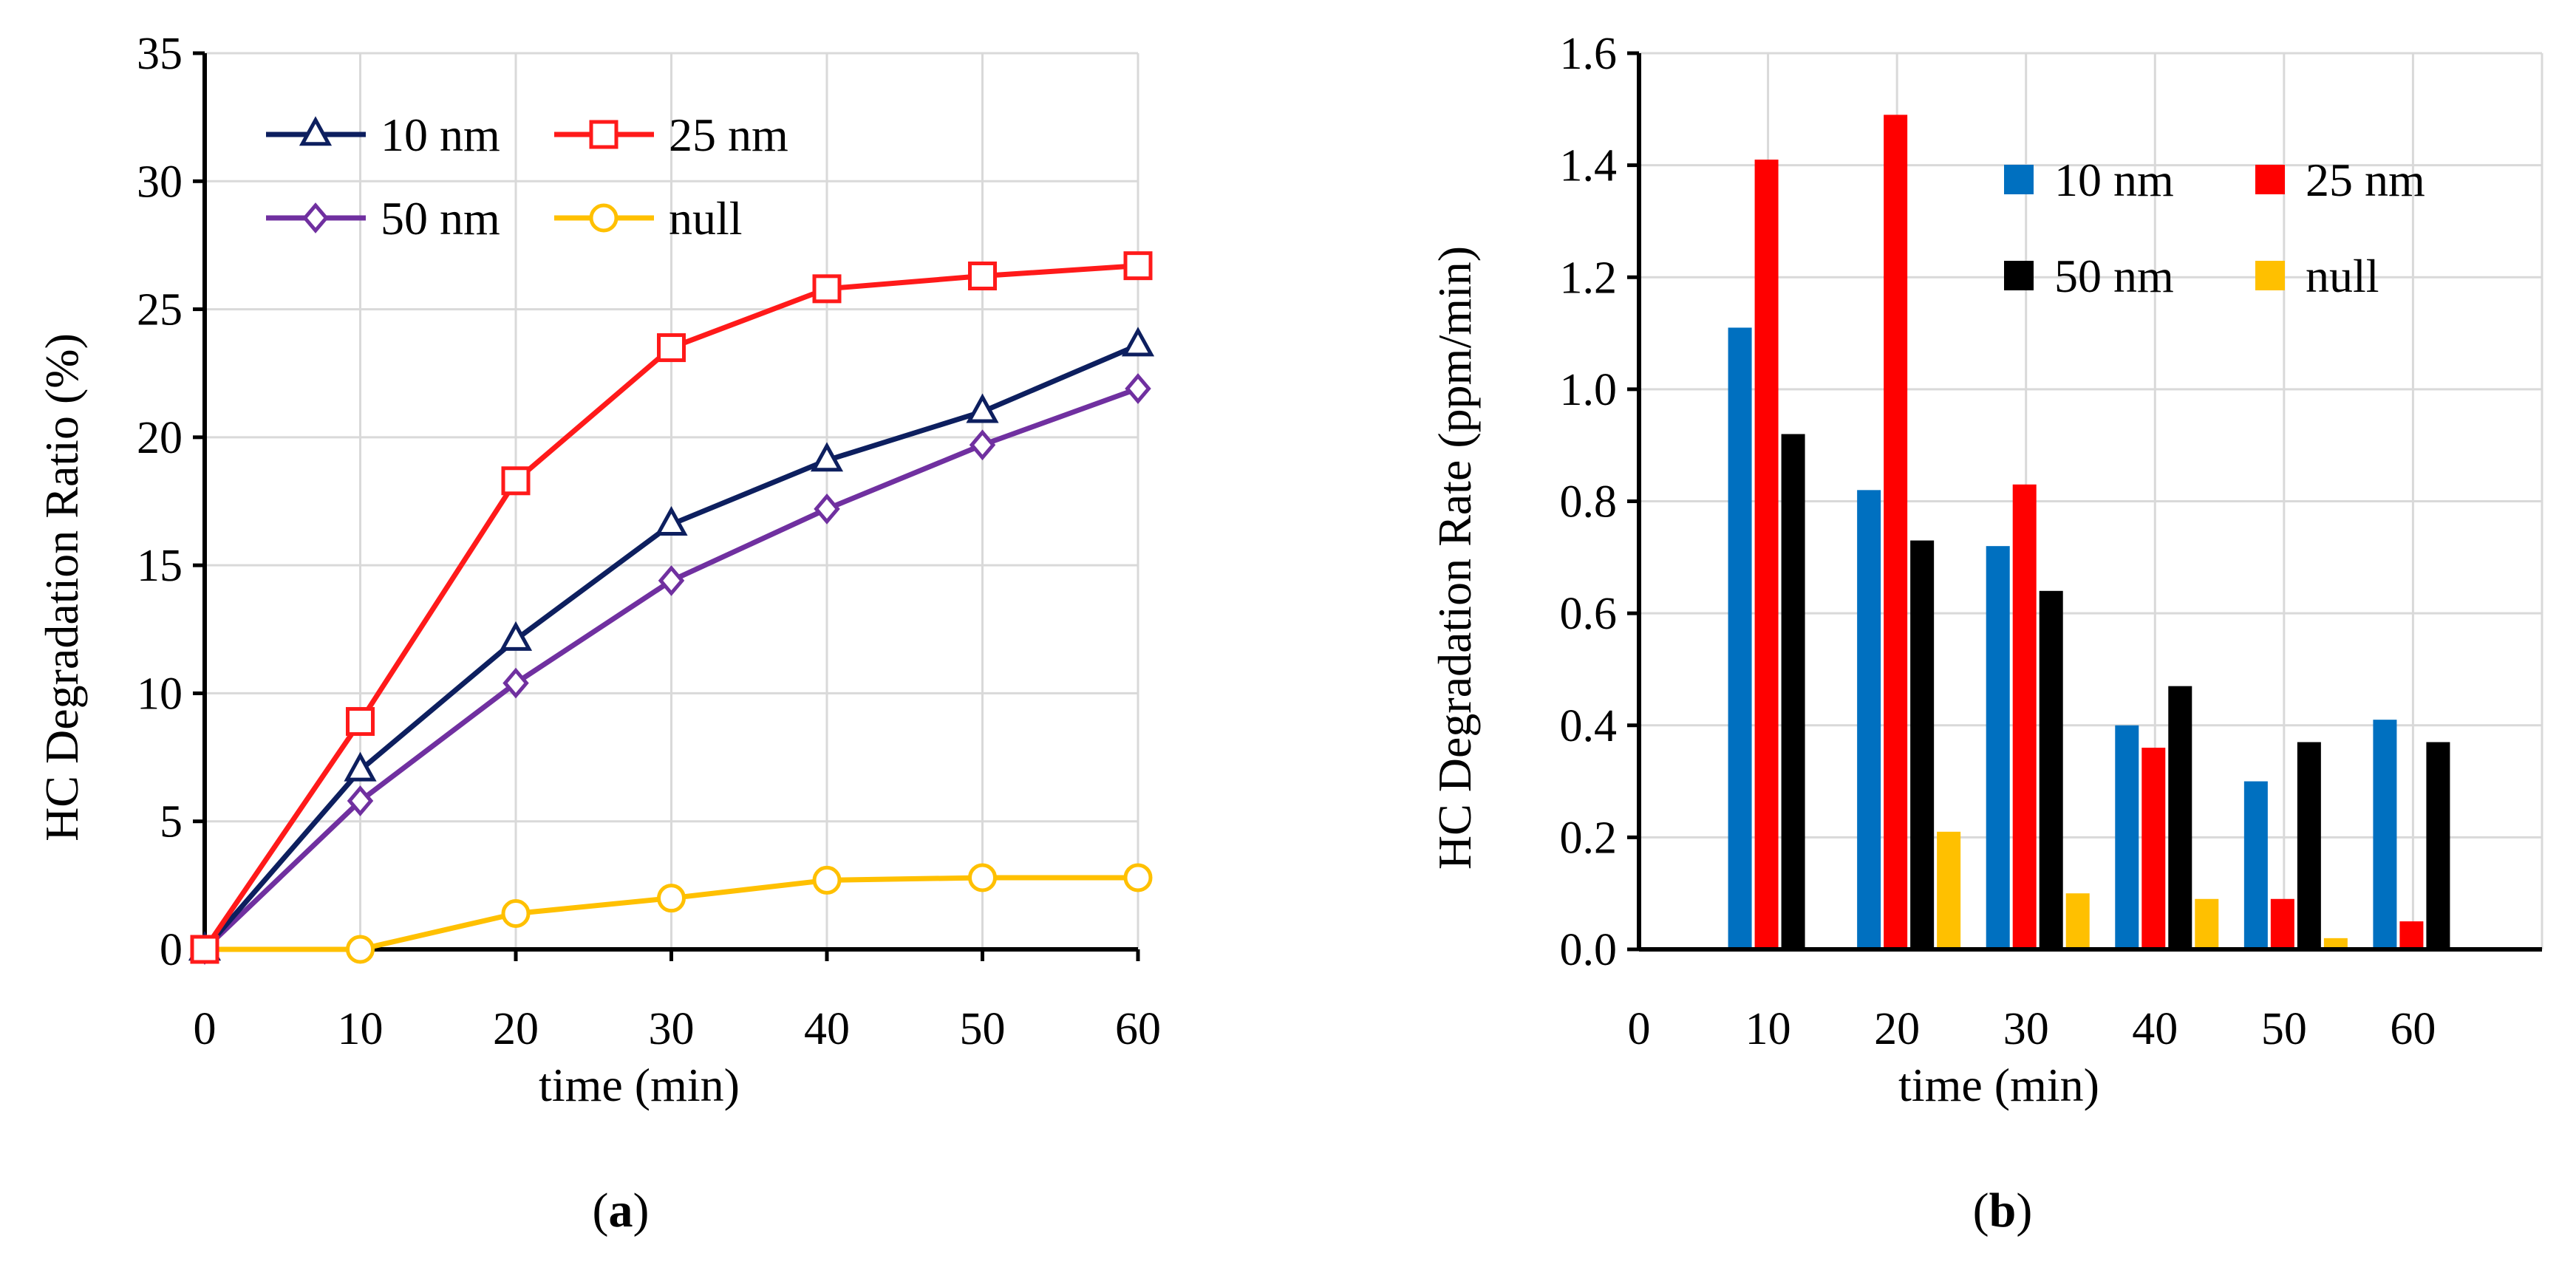  Describe the element at coordinates (2214, 228) in the screenshot. I see `legend: 10 nm 25 nm 50 nm null` at that location.